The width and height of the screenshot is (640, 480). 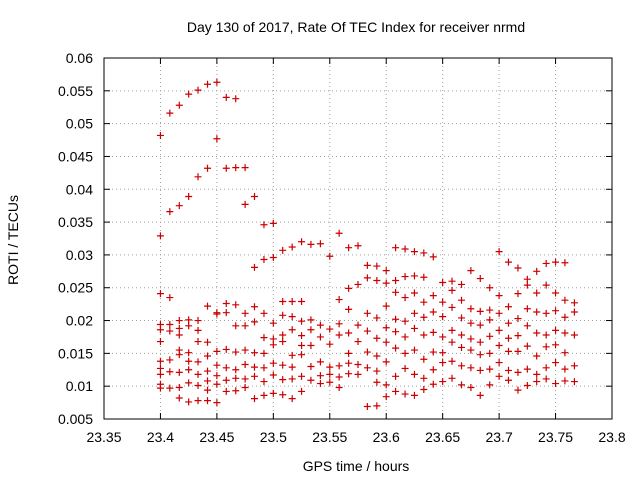 What do you see at coordinates (555, 437) in the screenshot?
I see `x-tick-label: 23.75` at bounding box center [555, 437].